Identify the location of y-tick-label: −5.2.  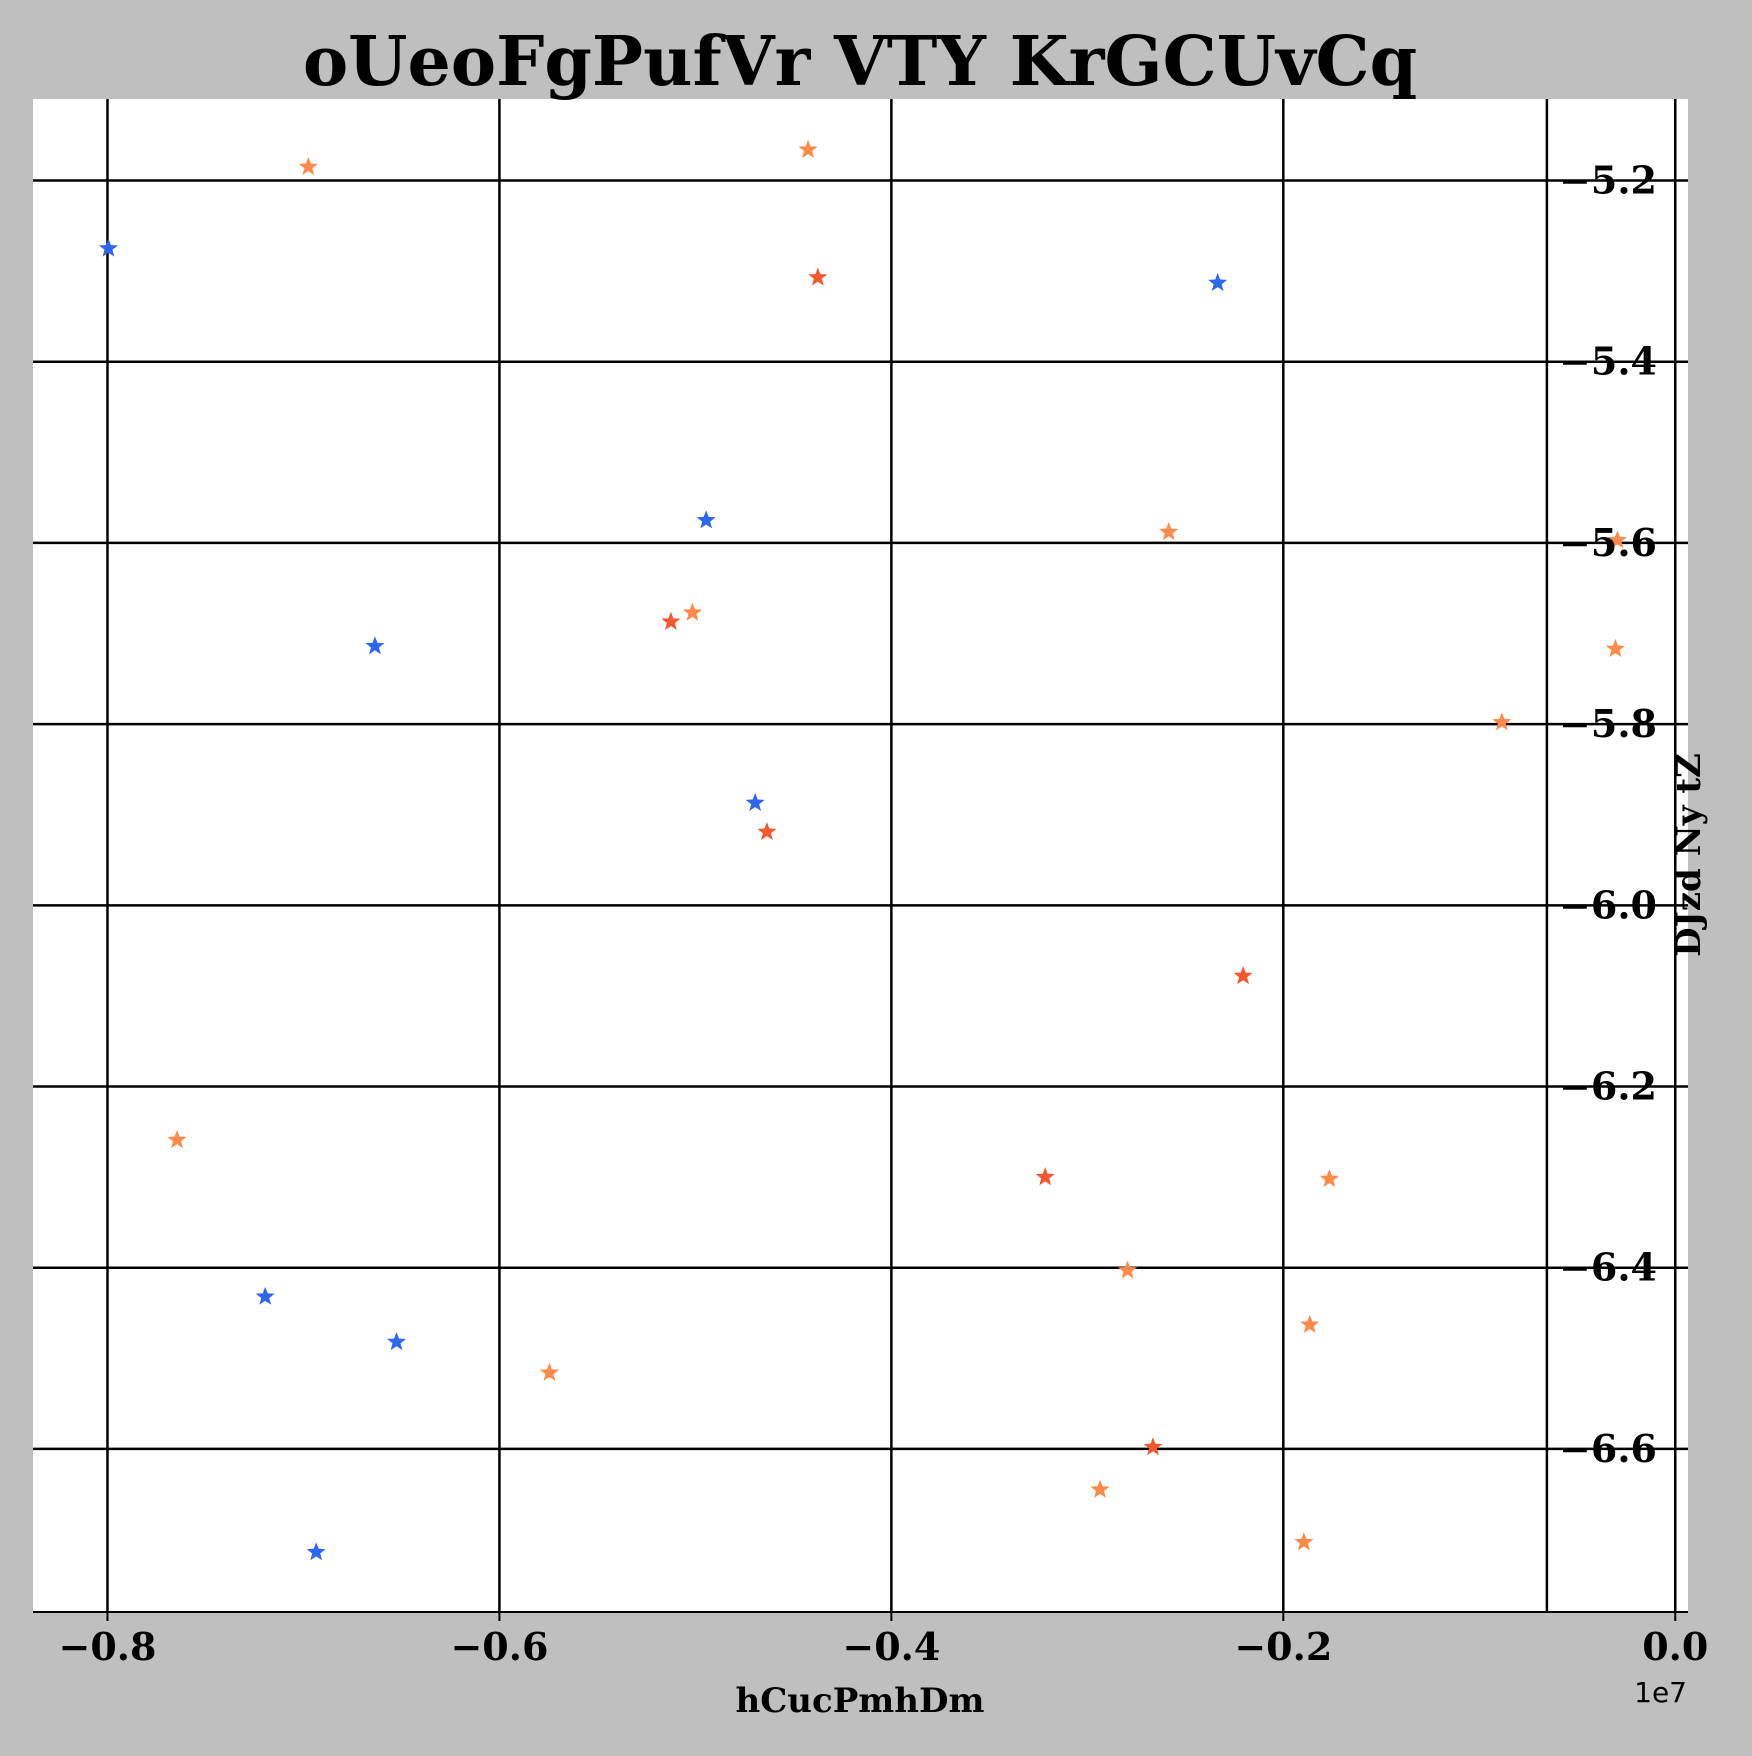
(1608, 180).